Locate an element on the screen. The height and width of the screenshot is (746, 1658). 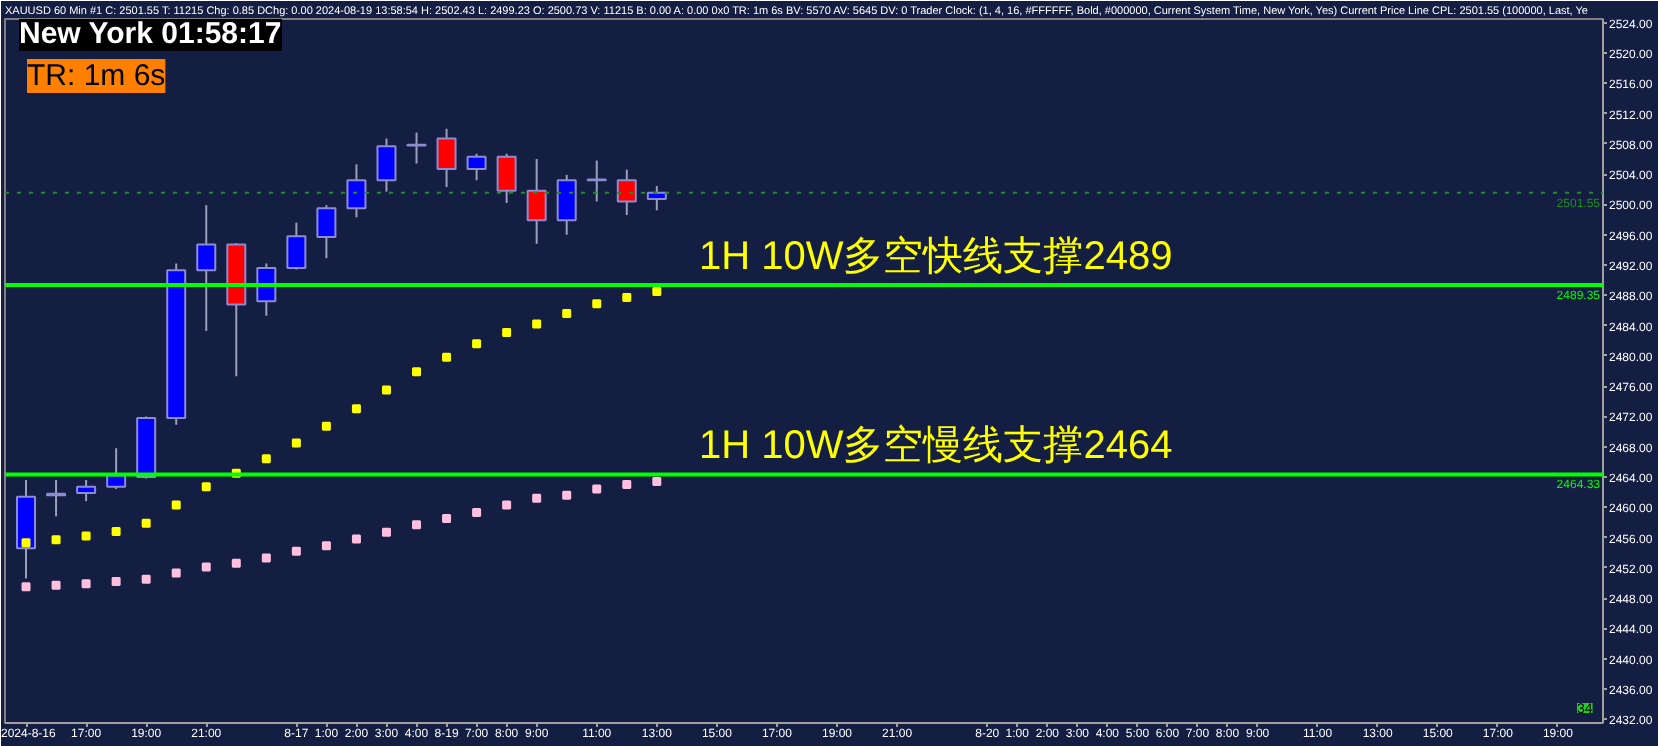
annotation: TR: 1m 6s is located at coordinates (96, 76).